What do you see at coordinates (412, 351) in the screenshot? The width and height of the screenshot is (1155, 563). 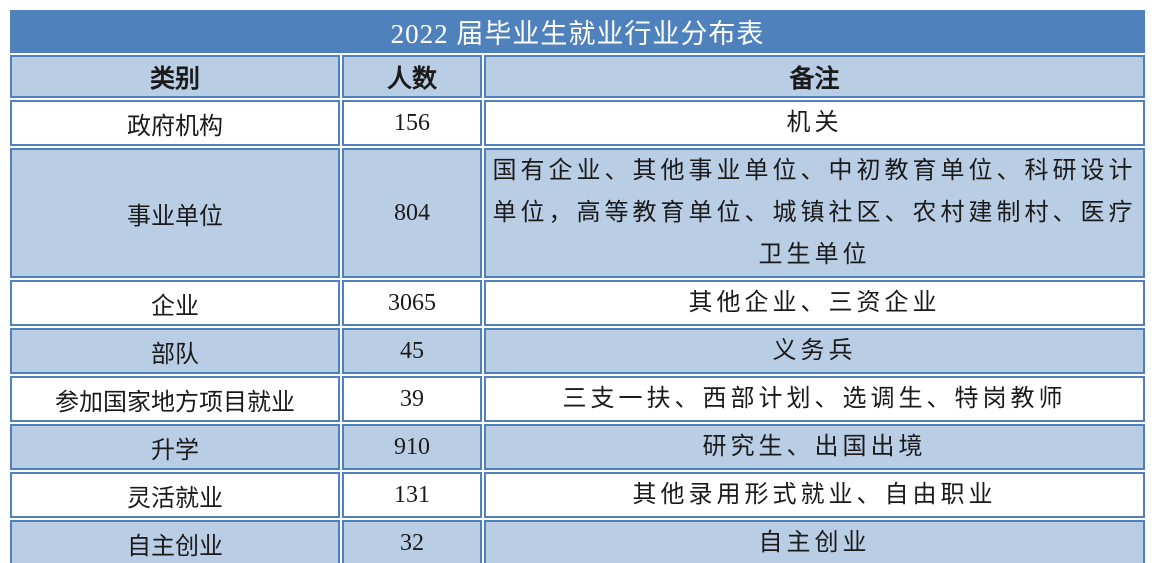 I see `count-cell: 45` at bounding box center [412, 351].